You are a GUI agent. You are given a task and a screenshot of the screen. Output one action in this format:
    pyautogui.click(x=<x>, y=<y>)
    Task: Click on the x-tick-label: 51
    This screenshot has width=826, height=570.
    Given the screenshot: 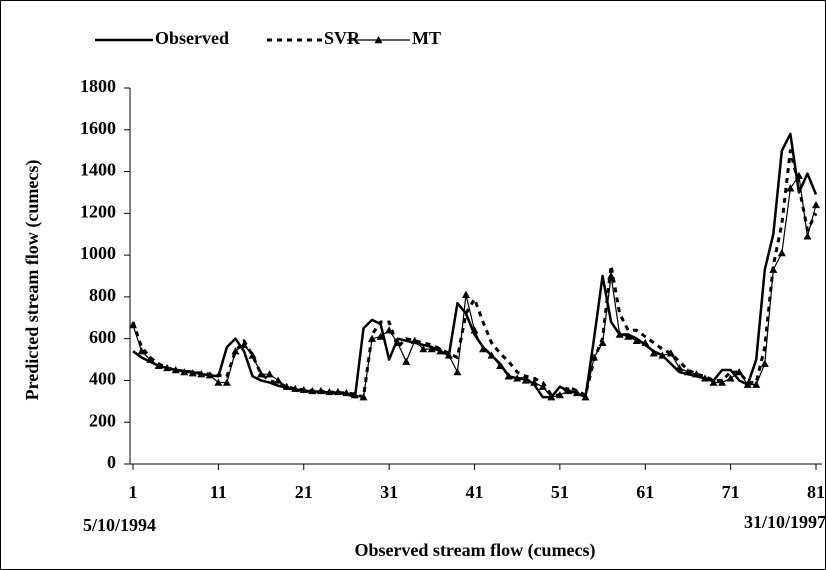 What is the action you would take?
    pyautogui.click(x=560, y=492)
    